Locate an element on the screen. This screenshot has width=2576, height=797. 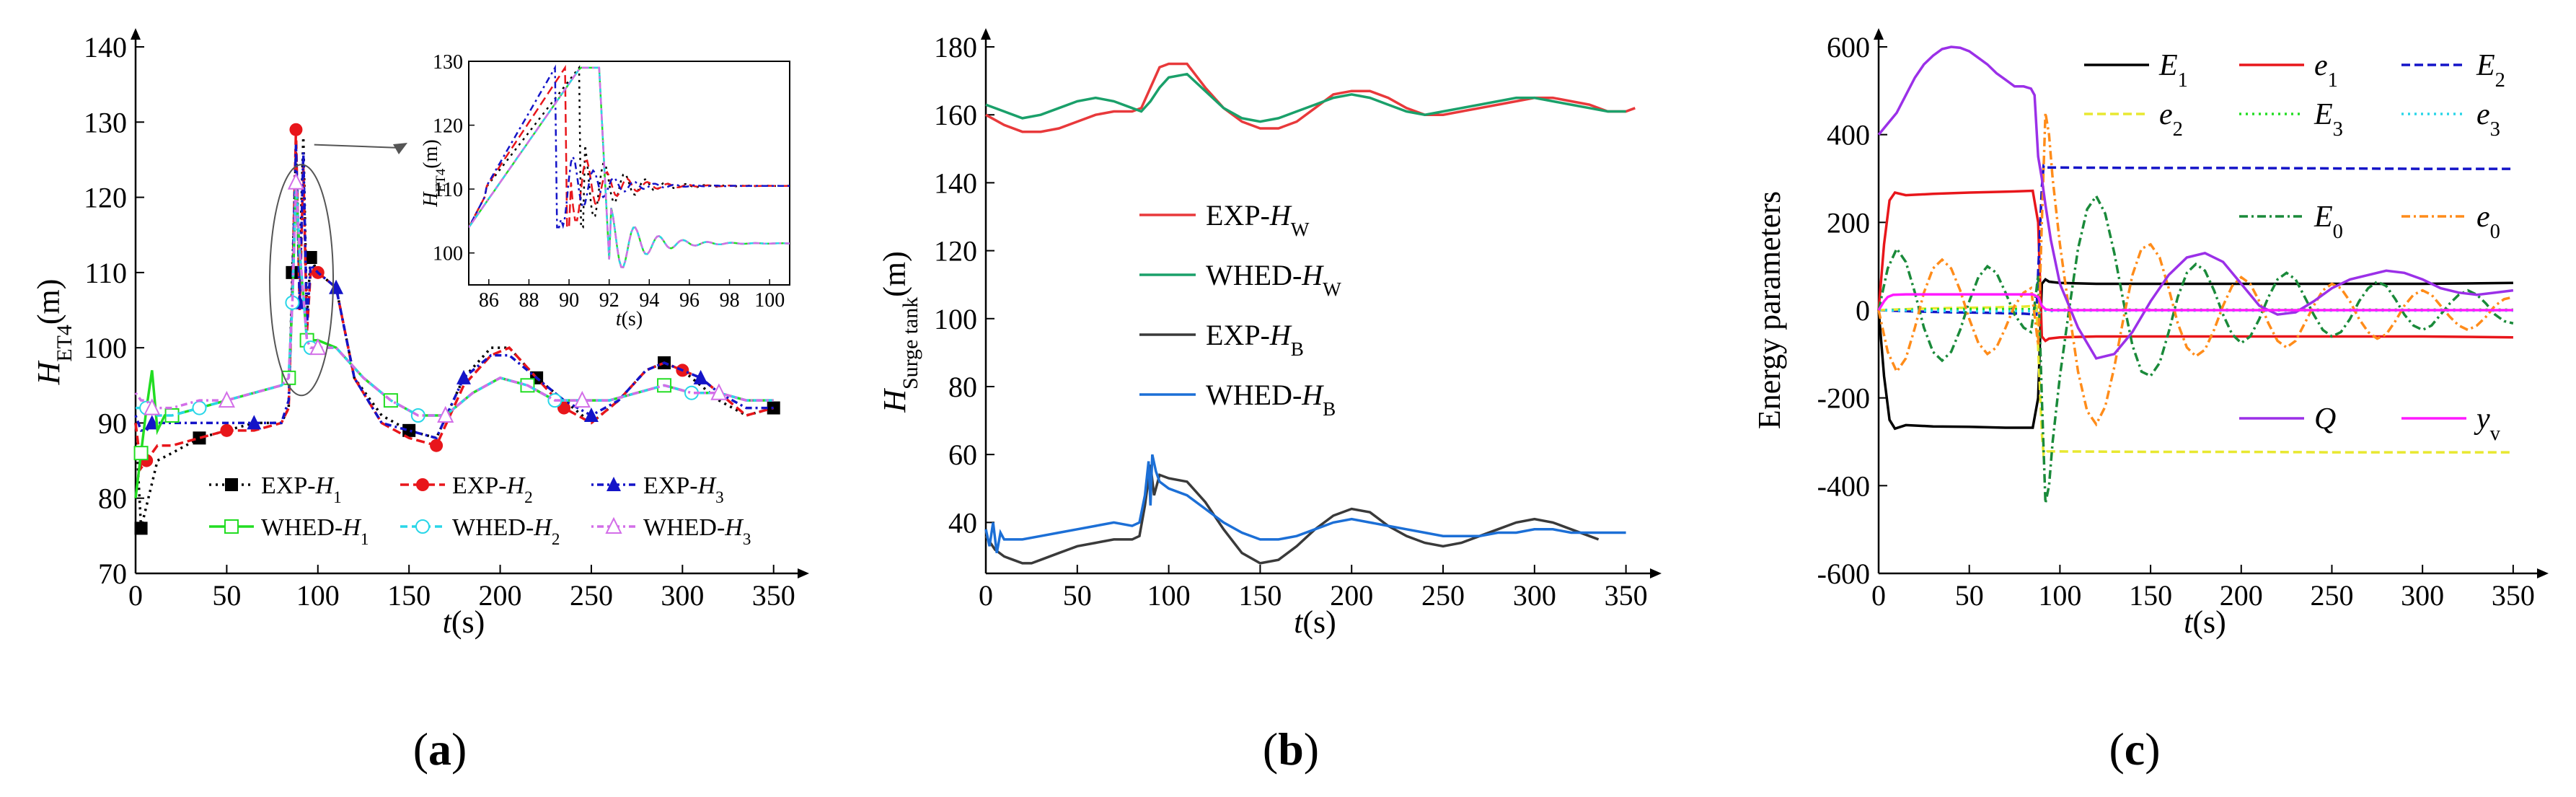
inset-x-tick-label: 86 is located at coordinates (489, 300).